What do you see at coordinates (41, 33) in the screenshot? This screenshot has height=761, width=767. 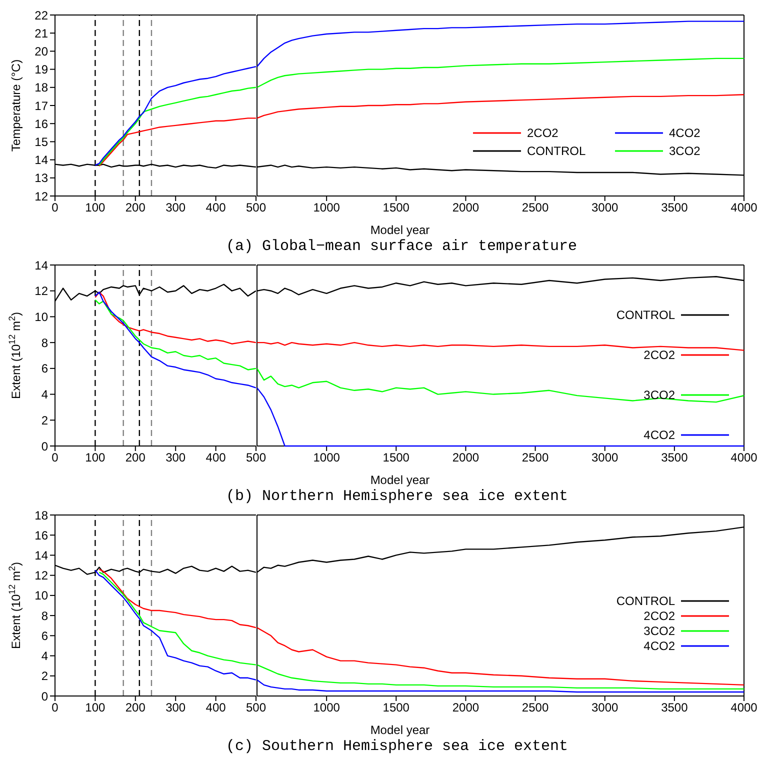 I see `y-tick-label: 21` at bounding box center [41, 33].